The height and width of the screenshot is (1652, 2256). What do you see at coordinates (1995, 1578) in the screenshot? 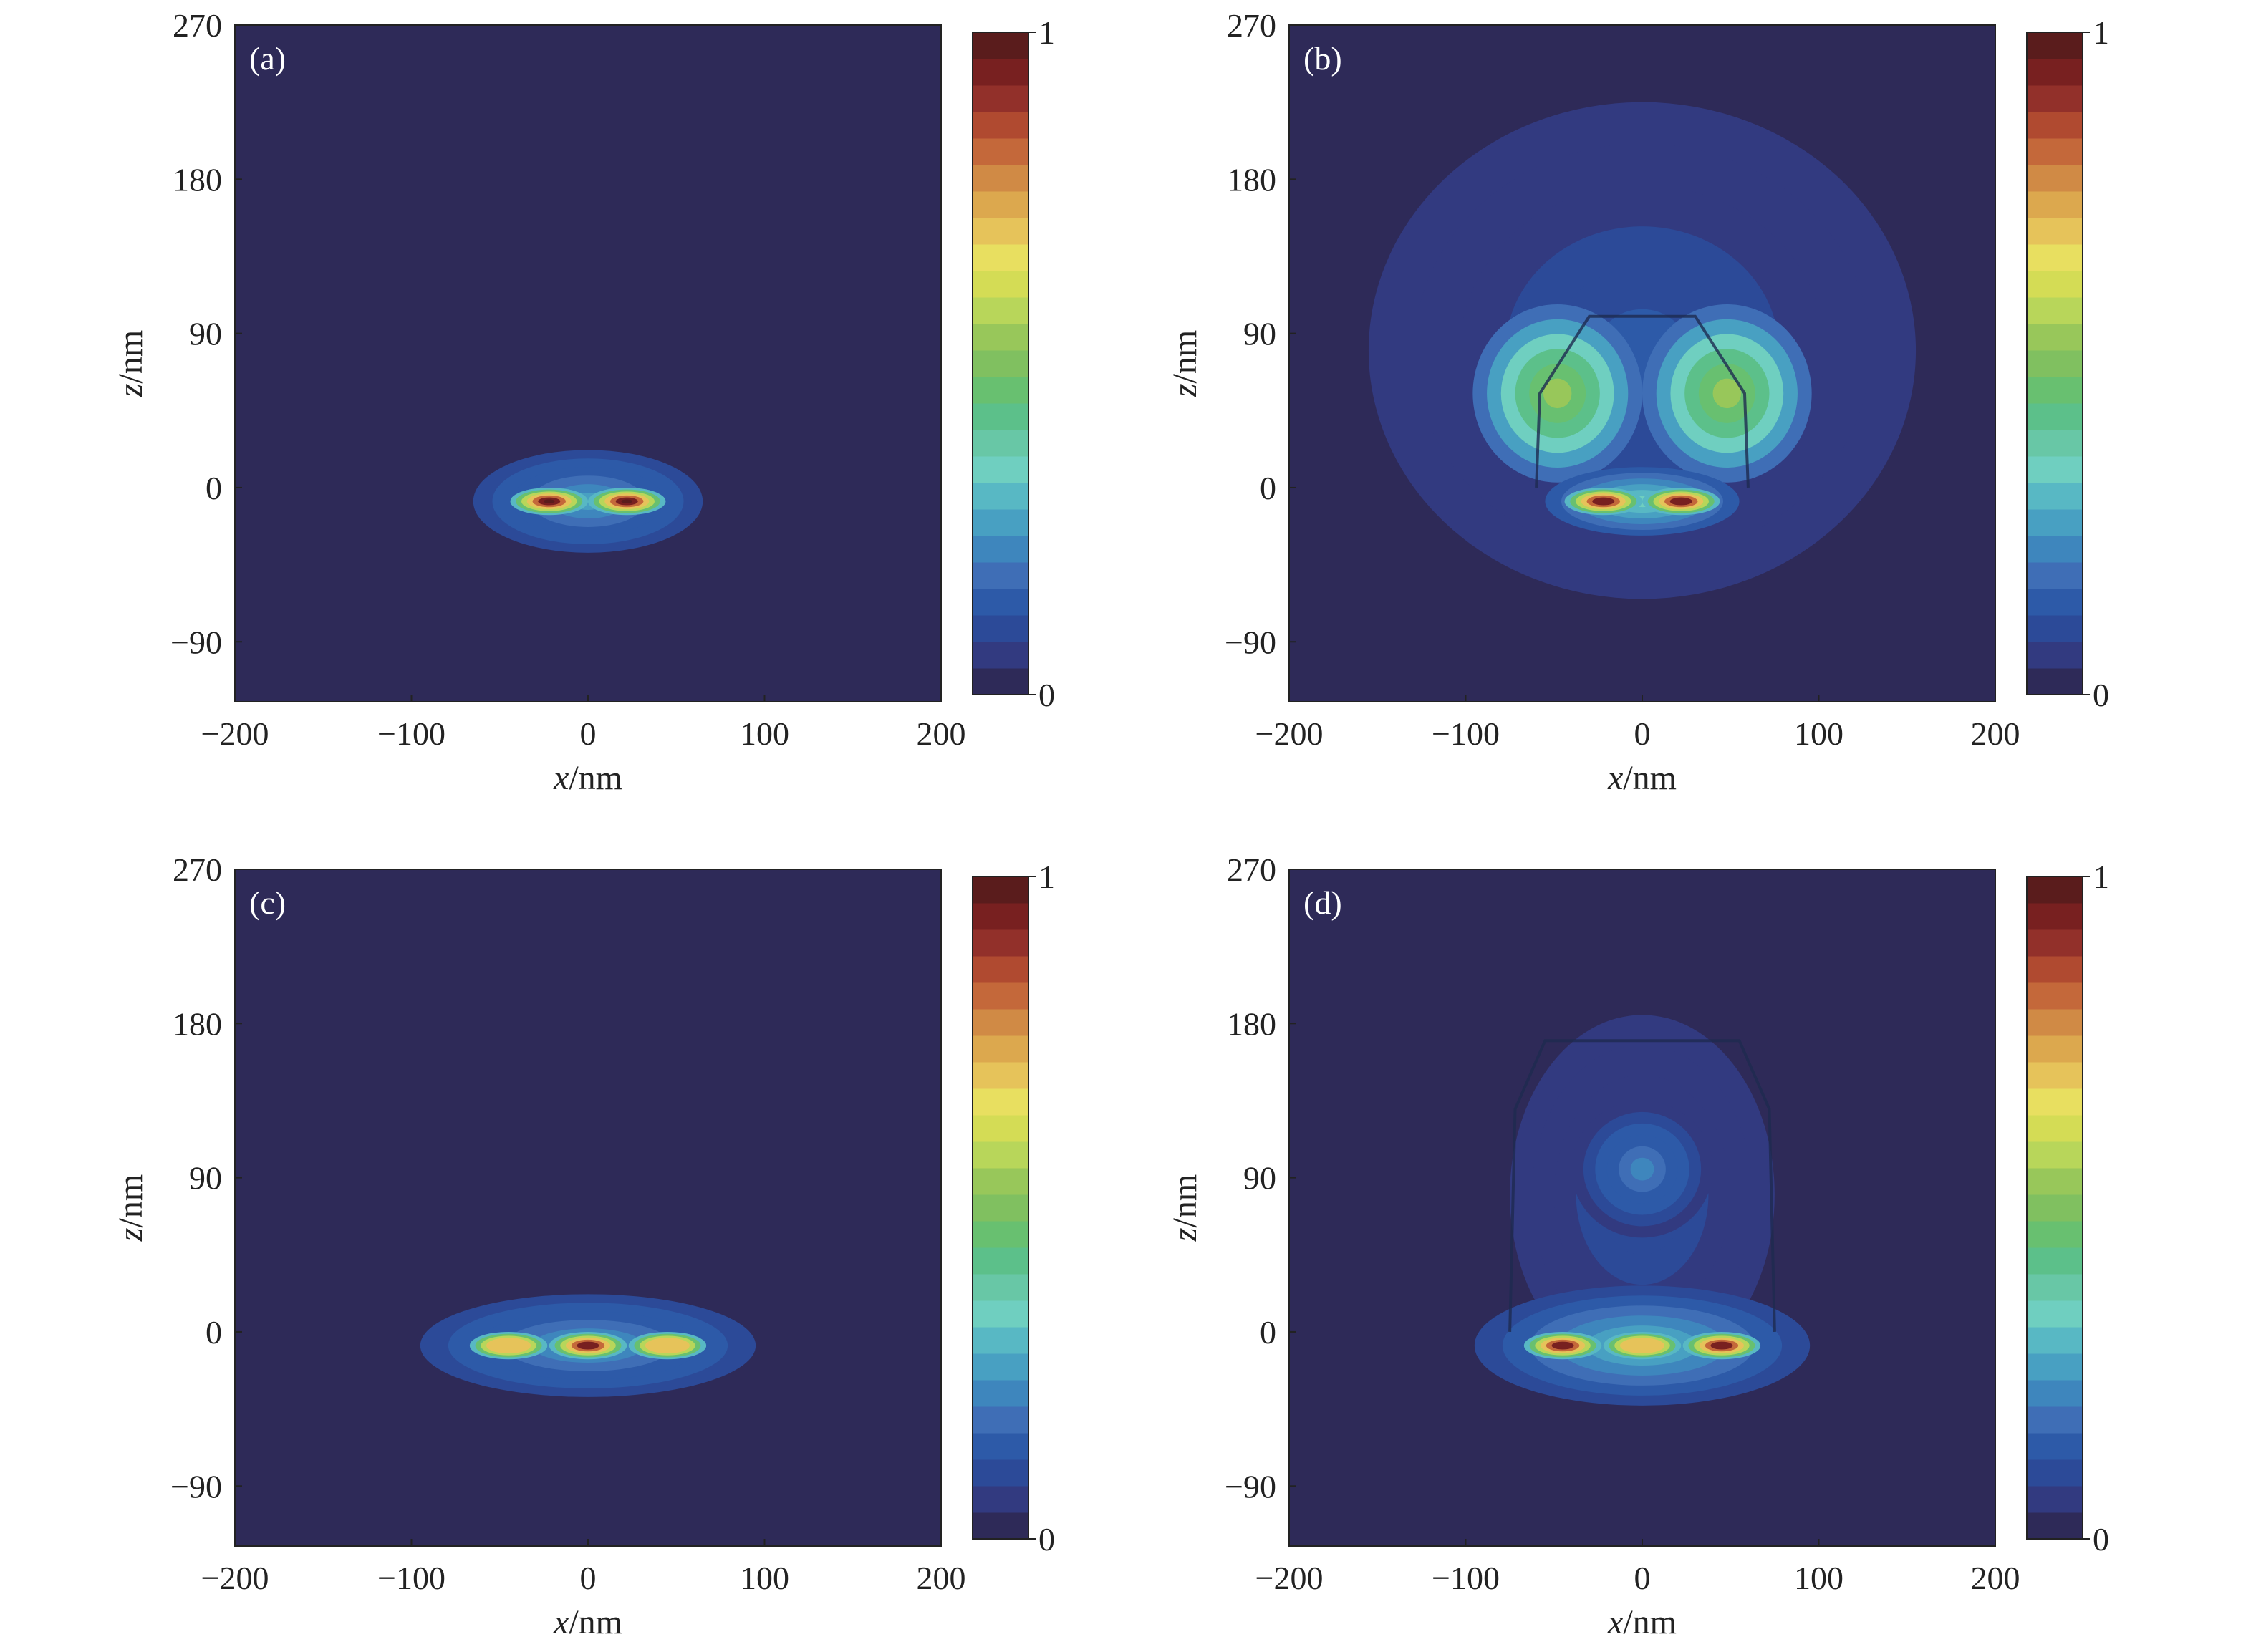
I see `x-tick-label: 200` at bounding box center [1995, 1578].